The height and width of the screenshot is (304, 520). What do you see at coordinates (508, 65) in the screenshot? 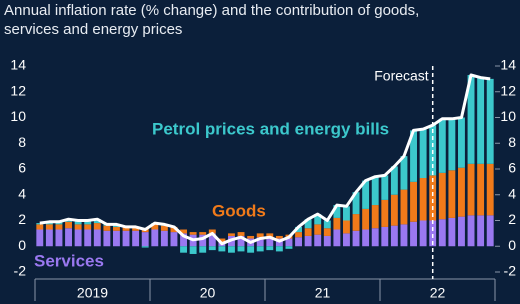
I see `y-tick-label-right: 14` at bounding box center [508, 65].